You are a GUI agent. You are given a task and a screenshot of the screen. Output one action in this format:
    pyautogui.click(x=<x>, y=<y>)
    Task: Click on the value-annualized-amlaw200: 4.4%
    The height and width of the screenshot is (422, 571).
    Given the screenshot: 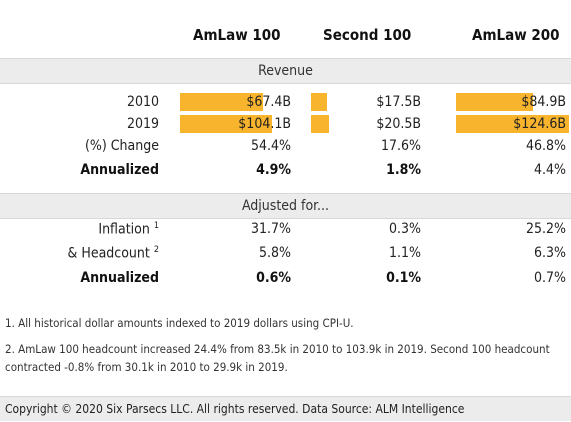 What is the action you would take?
    pyautogui.click(x=550, y=170)
    